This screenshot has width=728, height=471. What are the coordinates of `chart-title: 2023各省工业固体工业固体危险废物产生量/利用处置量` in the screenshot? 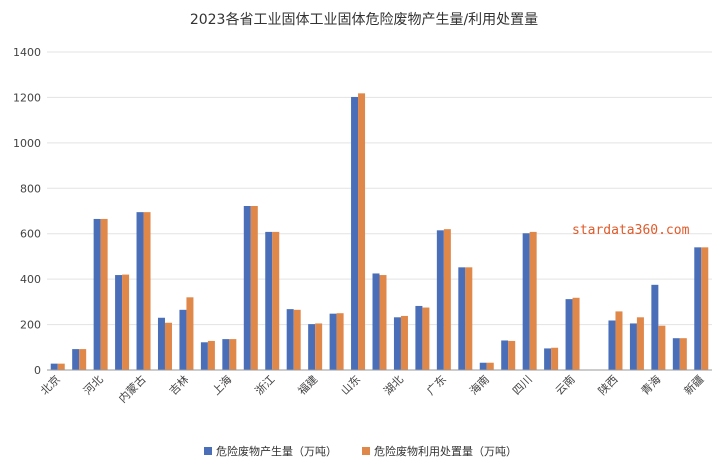 It's located at (364, 20).